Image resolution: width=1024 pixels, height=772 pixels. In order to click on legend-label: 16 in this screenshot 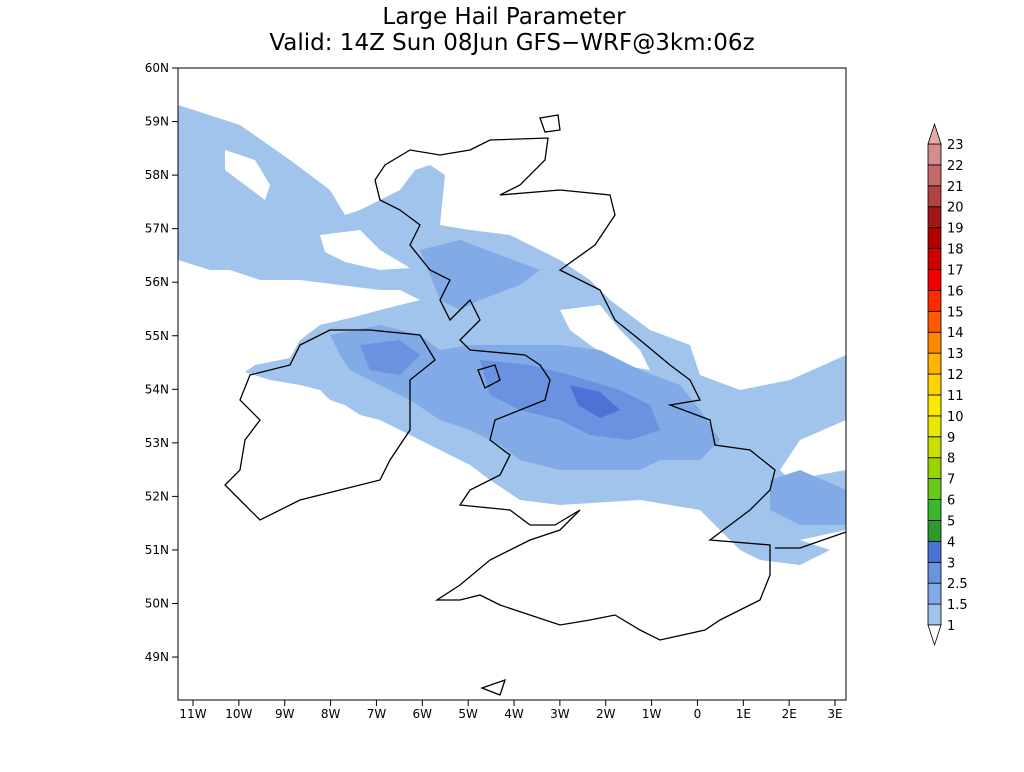, I will do `click(955, 291)`.